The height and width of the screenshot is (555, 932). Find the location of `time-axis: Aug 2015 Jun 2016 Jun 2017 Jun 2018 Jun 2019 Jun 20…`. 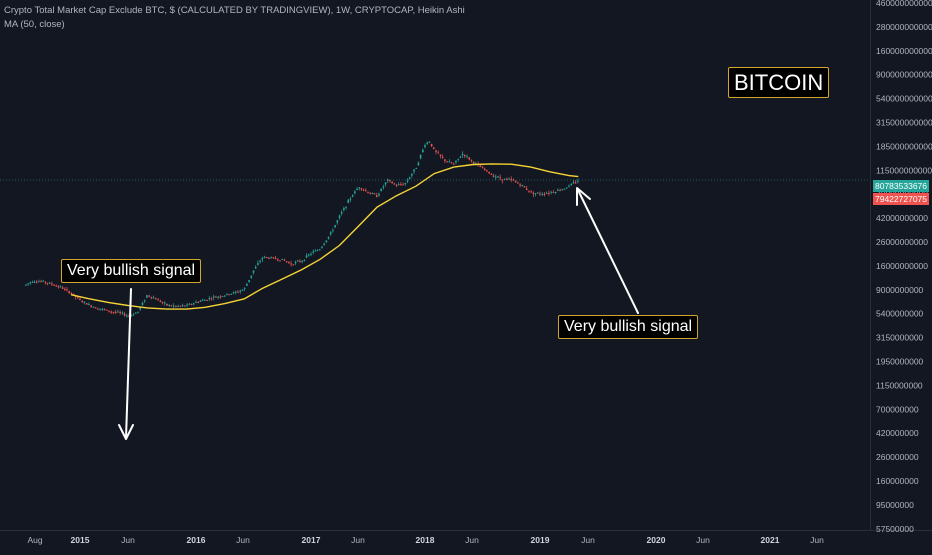

time-axis: Aug 2015 Jun 2016 Jun 2017 Jun 2018 Jun 2019 Jun 20… is located at coordinates (425, 540).